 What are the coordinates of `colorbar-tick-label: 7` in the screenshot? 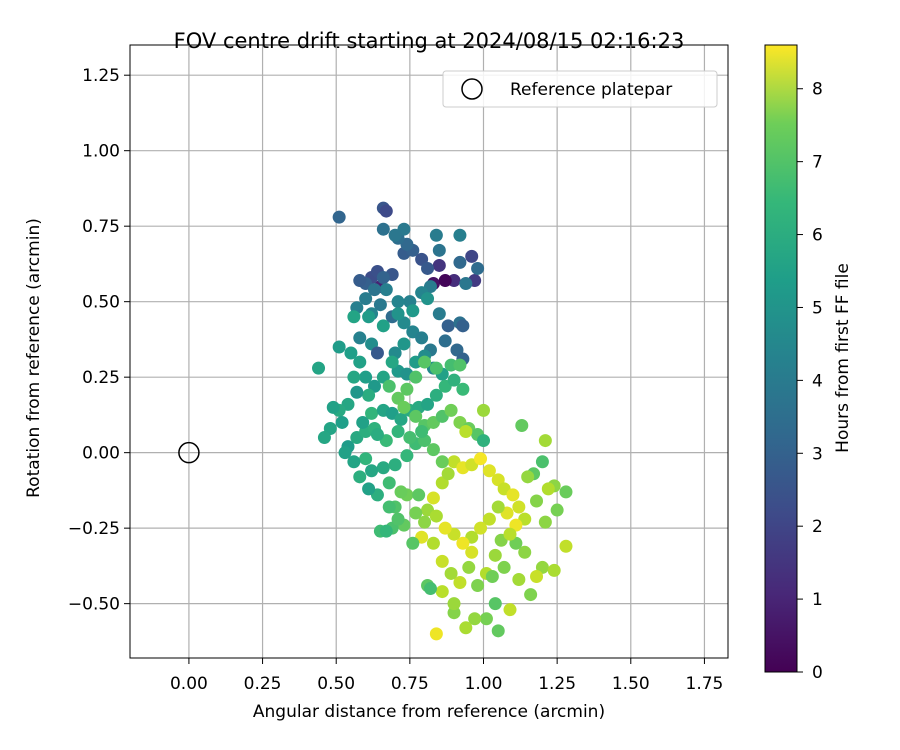 It's located at (817, 163).